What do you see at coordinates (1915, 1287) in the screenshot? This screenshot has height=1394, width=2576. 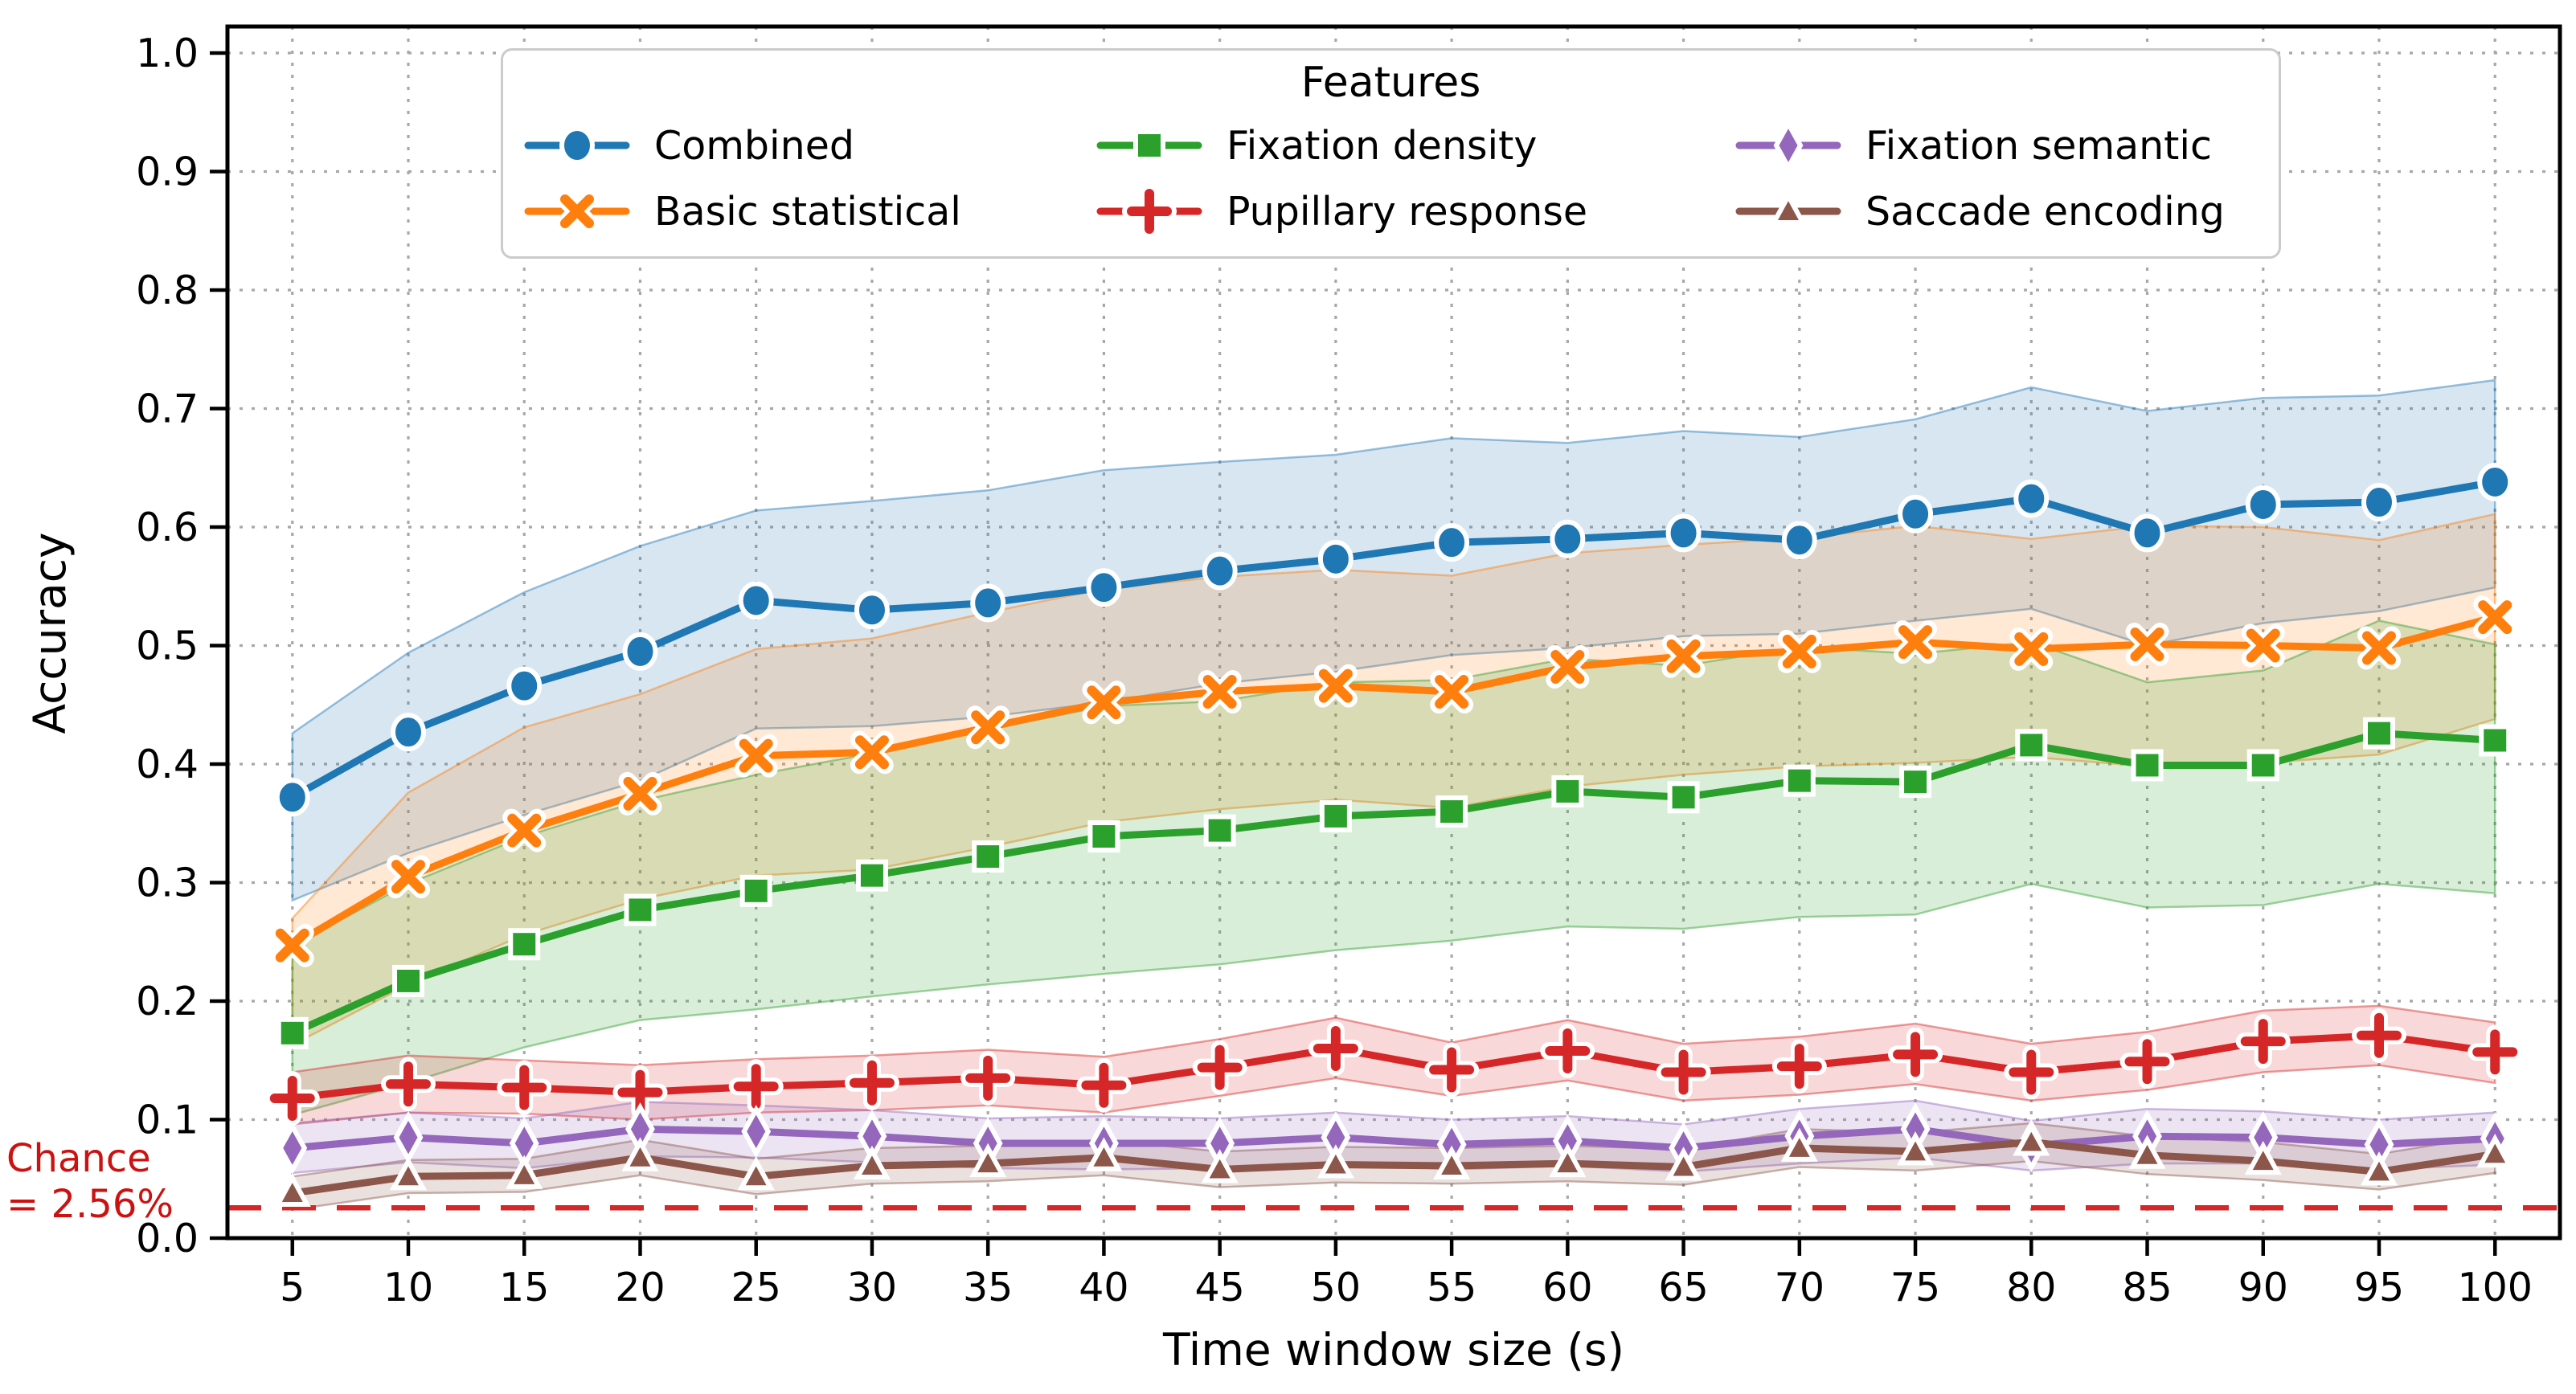 I see `x-tick-label: 75` at bounding box center [1915, 1287].